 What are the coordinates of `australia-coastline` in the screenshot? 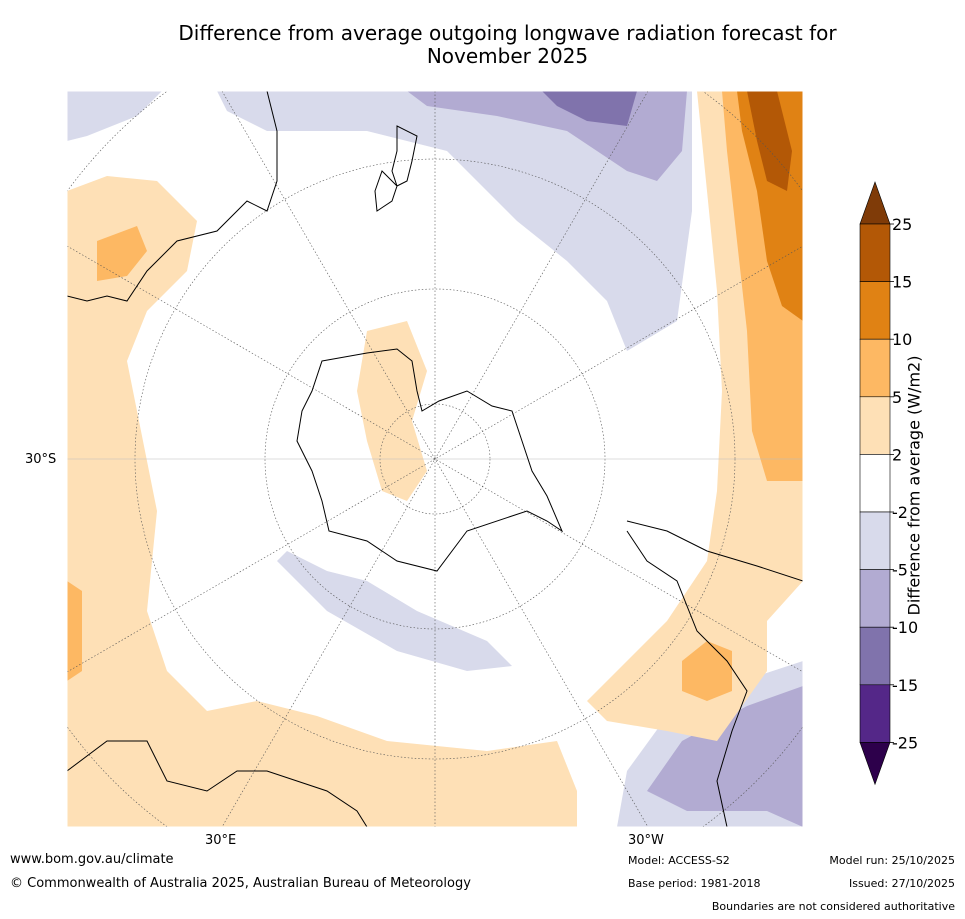 It's located at (172, 196).